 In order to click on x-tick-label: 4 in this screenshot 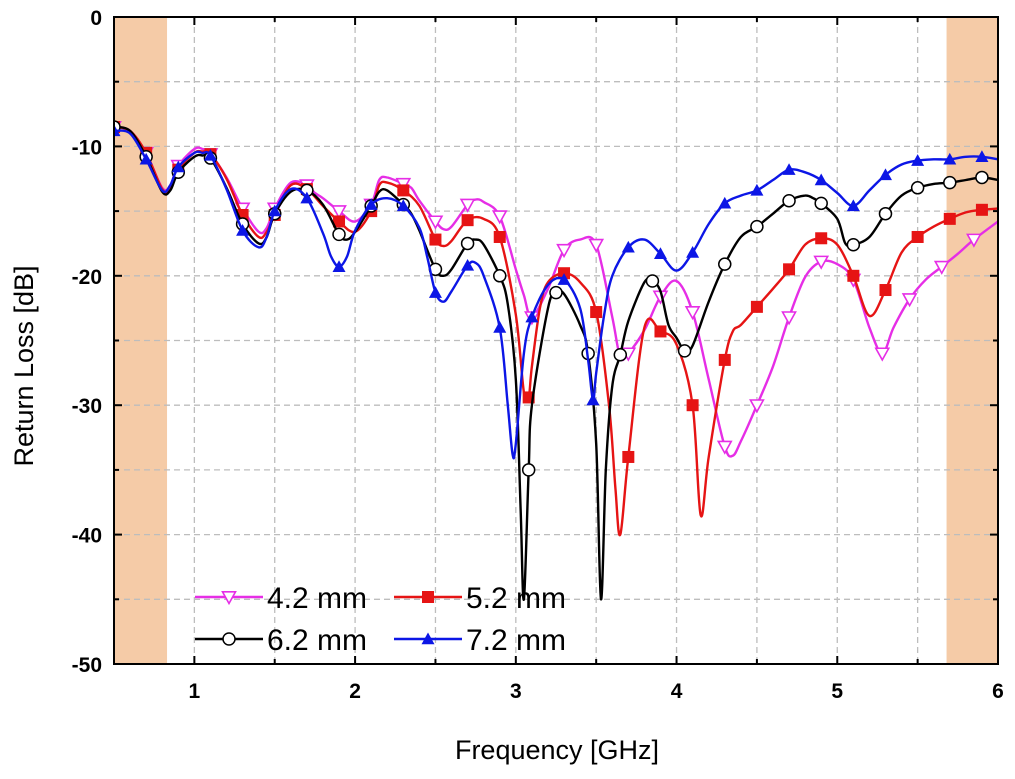, I will do `click(677, 691)`.